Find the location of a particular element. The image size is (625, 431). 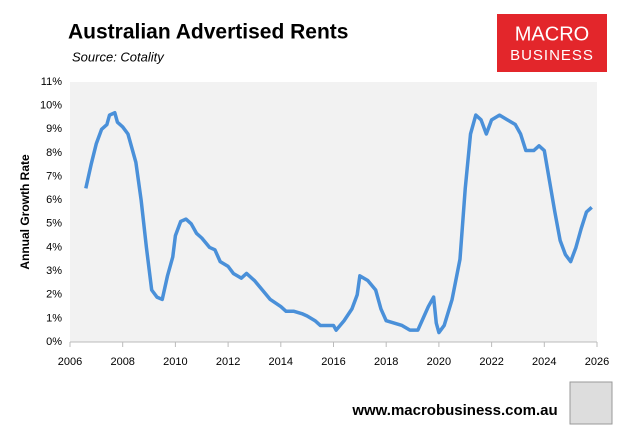

chart-subtitle: Source: Cotality is located at coordinates (118, 56).